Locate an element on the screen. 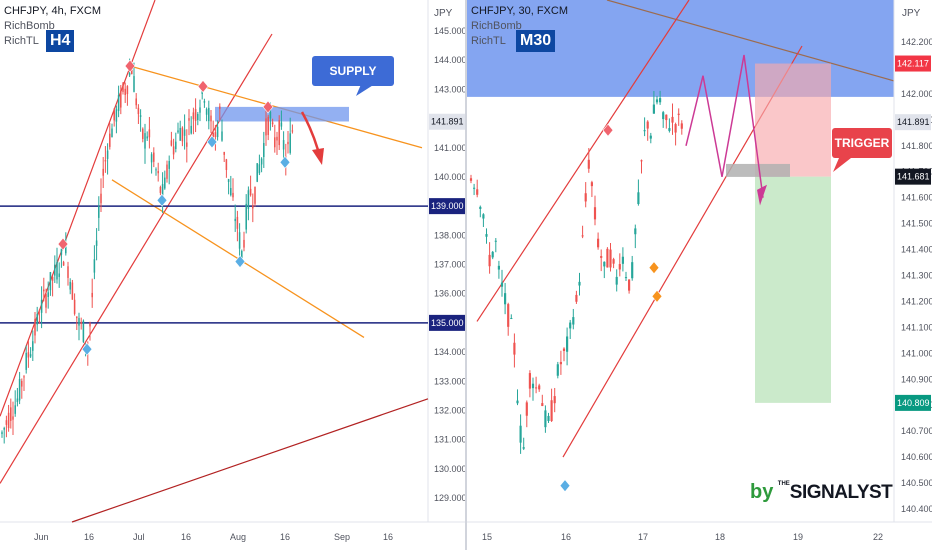 Image resolution: width=932 pixels, height=550 pixels. price-tag-text: 142.117 is located at coordinates (913, 64).